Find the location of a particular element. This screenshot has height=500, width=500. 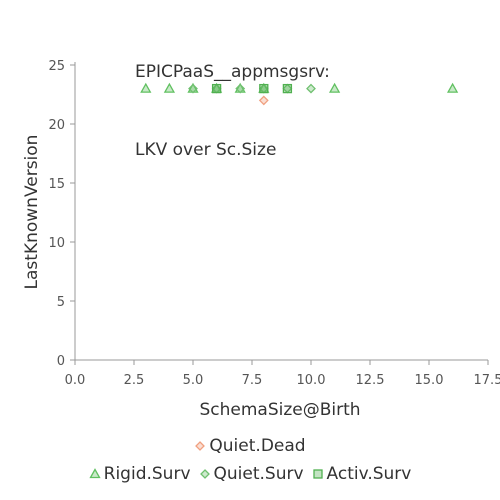

legend-row: Quiet.Dead is located at coordinates (250, 446).